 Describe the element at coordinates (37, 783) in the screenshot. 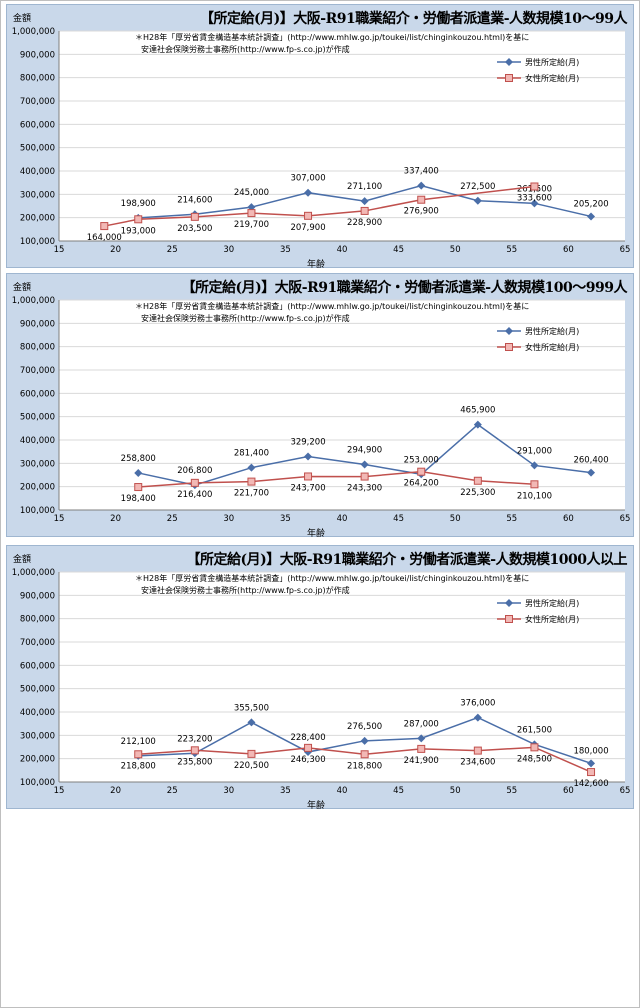

I see `y-tick-label: 100,000` at that location.